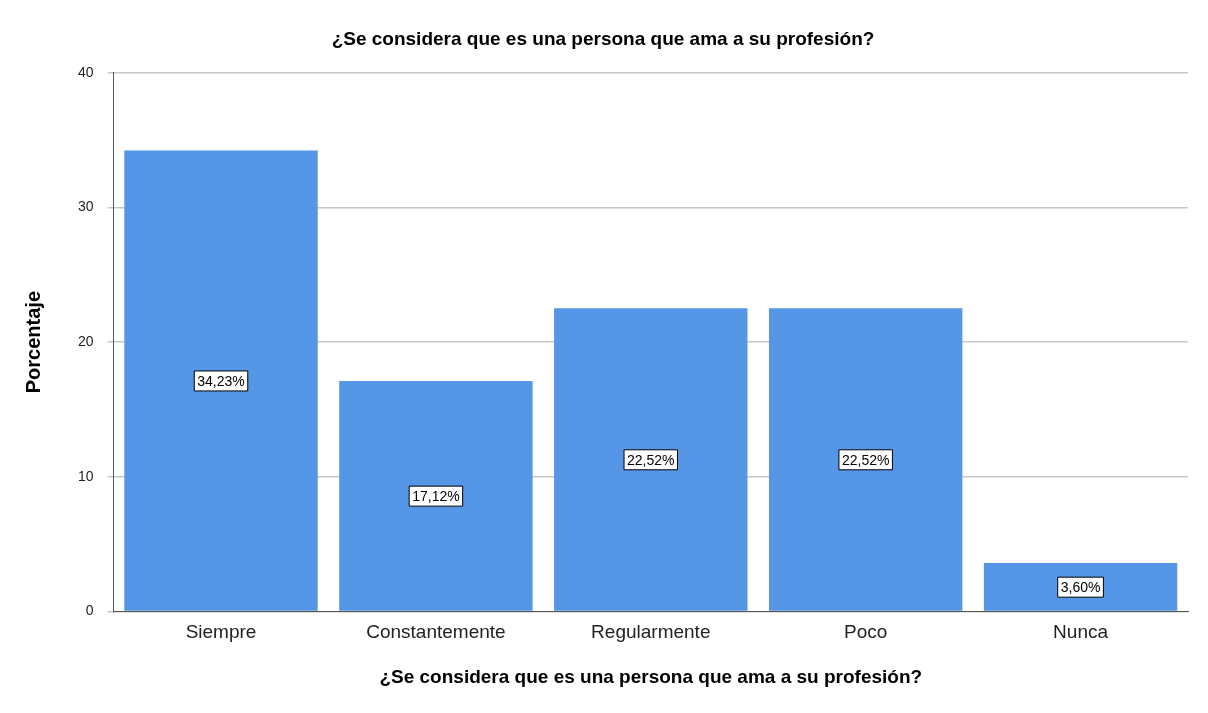 The image size is (1208, 713). Describe the element at coordinates (603, 38) in the screenshot. I see `chart-title: ¿Se considera que es una persona que ama a su profesión?` at that location.